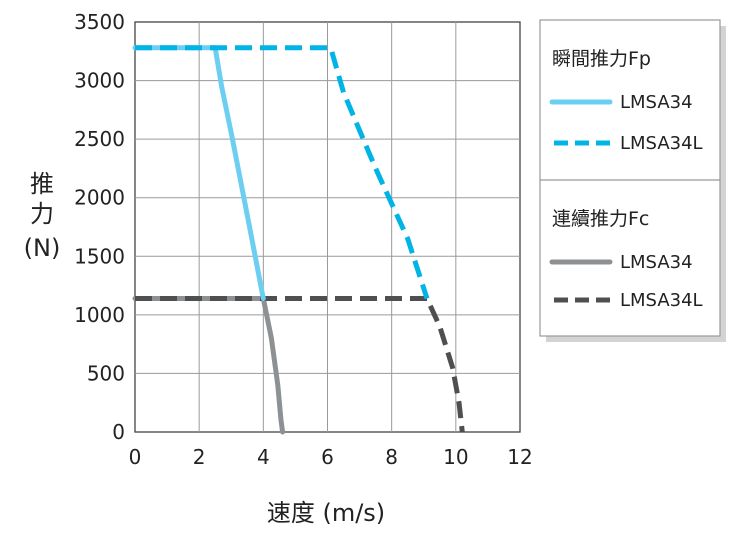  Describe the element at coordinates (135, 457) in the screenshot. I see `x-tick-label-0: 0` at that location.